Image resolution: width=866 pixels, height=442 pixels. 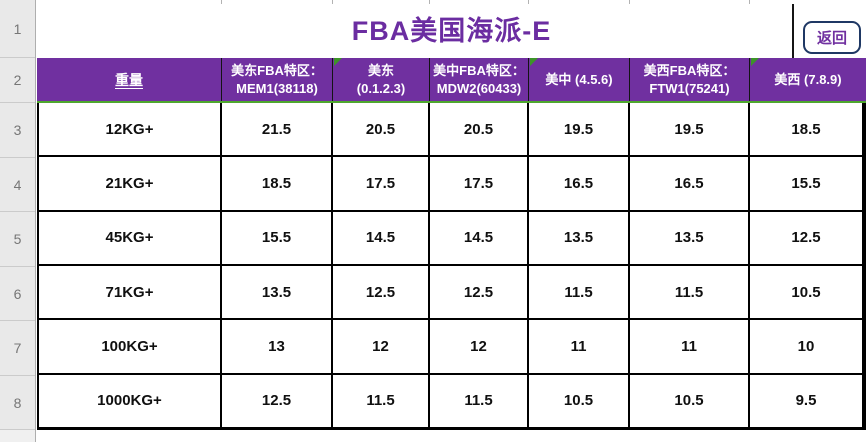 What do you see at coordinates (806, 346) in the screenshot?
I see `rate-cell: 10` at bounding box center [806, 346].